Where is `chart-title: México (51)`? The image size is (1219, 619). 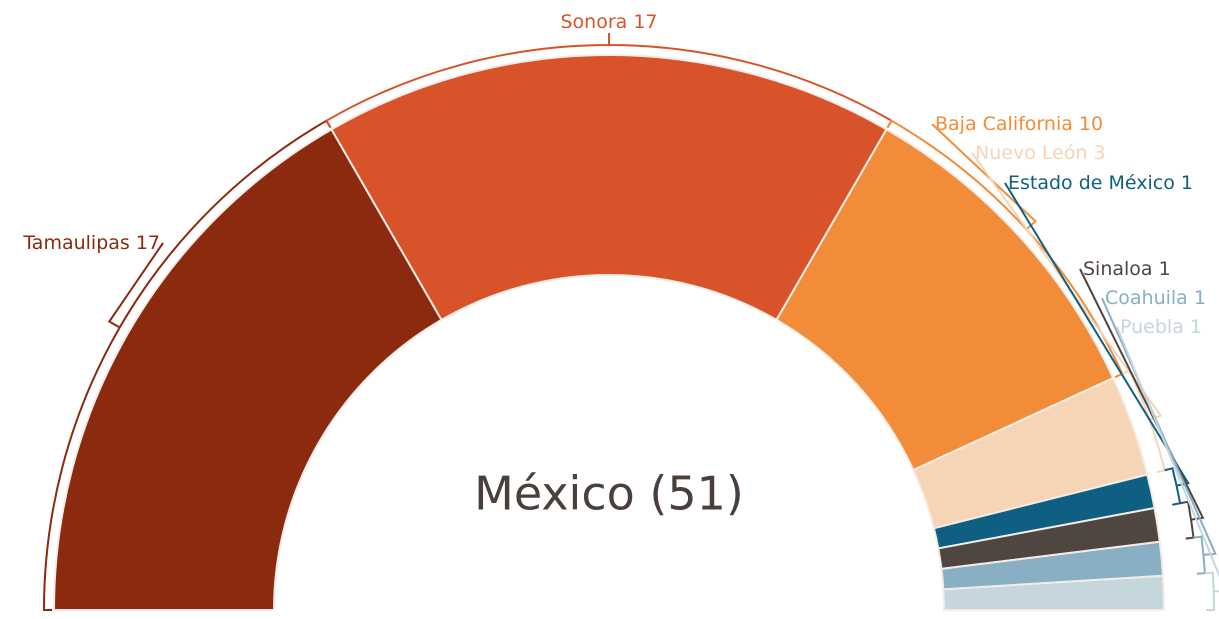
chart-title: México (51) is located at coordinates (609, 494).